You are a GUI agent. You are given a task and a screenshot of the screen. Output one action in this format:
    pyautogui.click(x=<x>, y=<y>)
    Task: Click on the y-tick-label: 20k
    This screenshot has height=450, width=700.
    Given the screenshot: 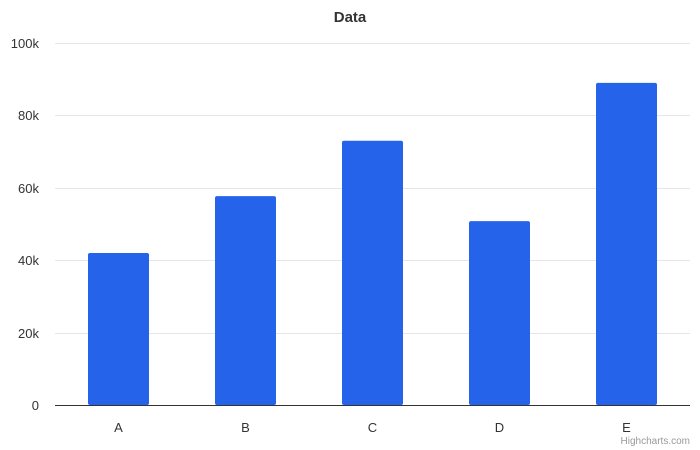 What is the action you would take?
    pyautogui.click(x=28, y=333)
    